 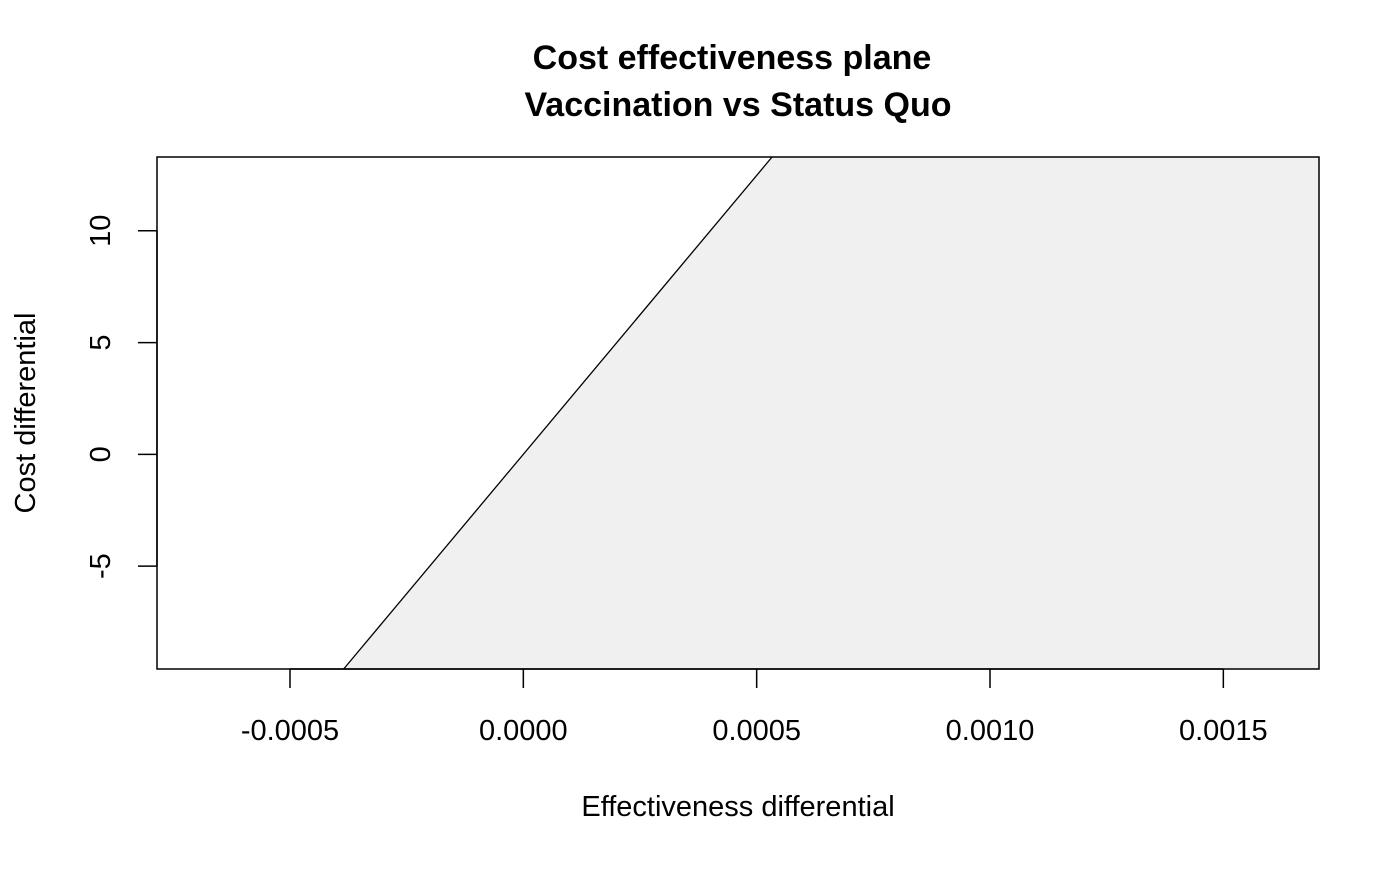 What do you see at coordinates (754, 707) in the screenshot?
I see `x-axis: -0.0005 0.0000 0.0005 0.0010 0.0015` at bounding box center [754, 707].